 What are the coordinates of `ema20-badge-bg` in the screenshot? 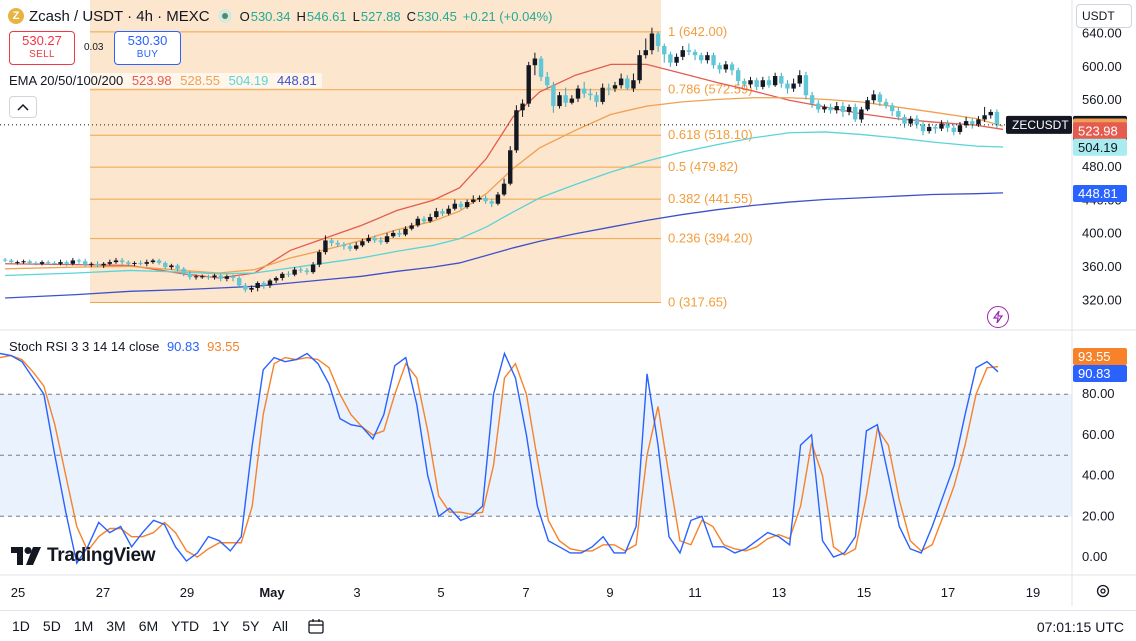 It's located at (1100, 131).